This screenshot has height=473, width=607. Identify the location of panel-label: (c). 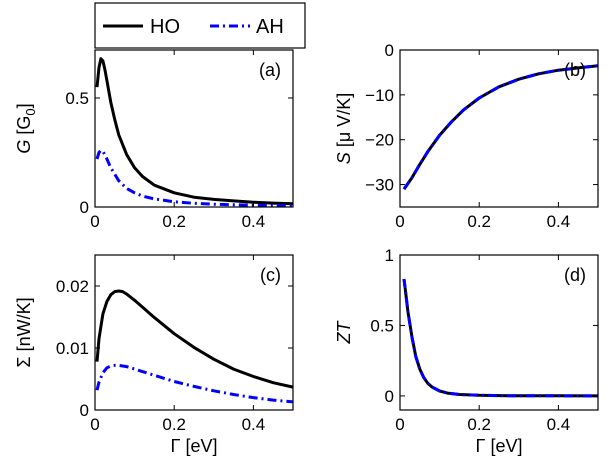
(270, 275).